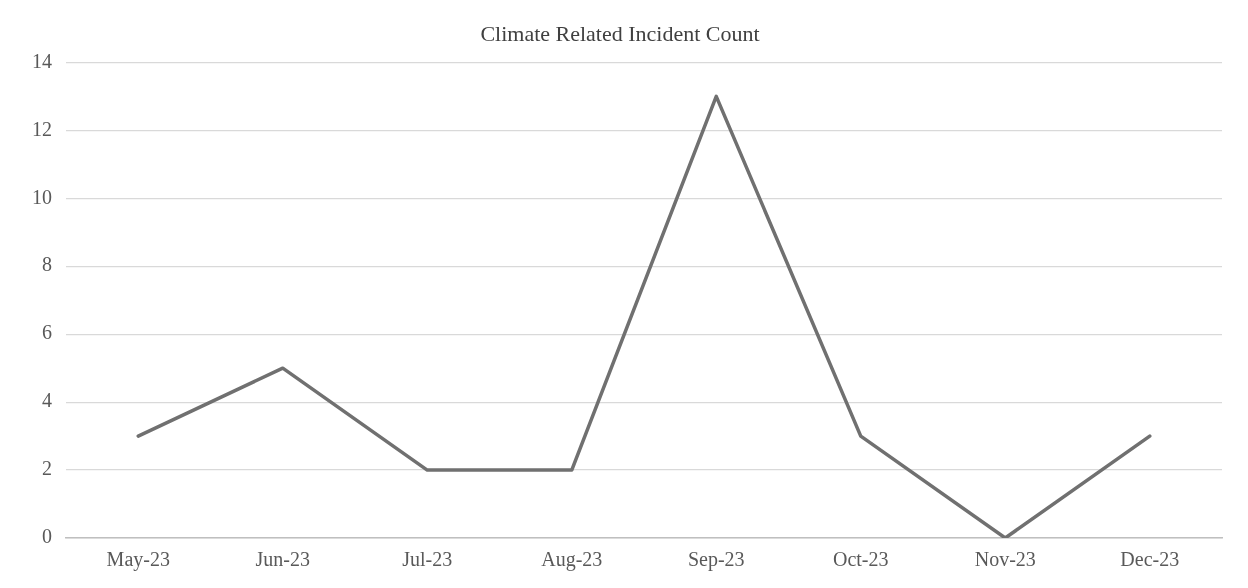 The width and height of the screenshot is (1248, 588). I want to click on y-tick-label: 8, so click(47, 264).